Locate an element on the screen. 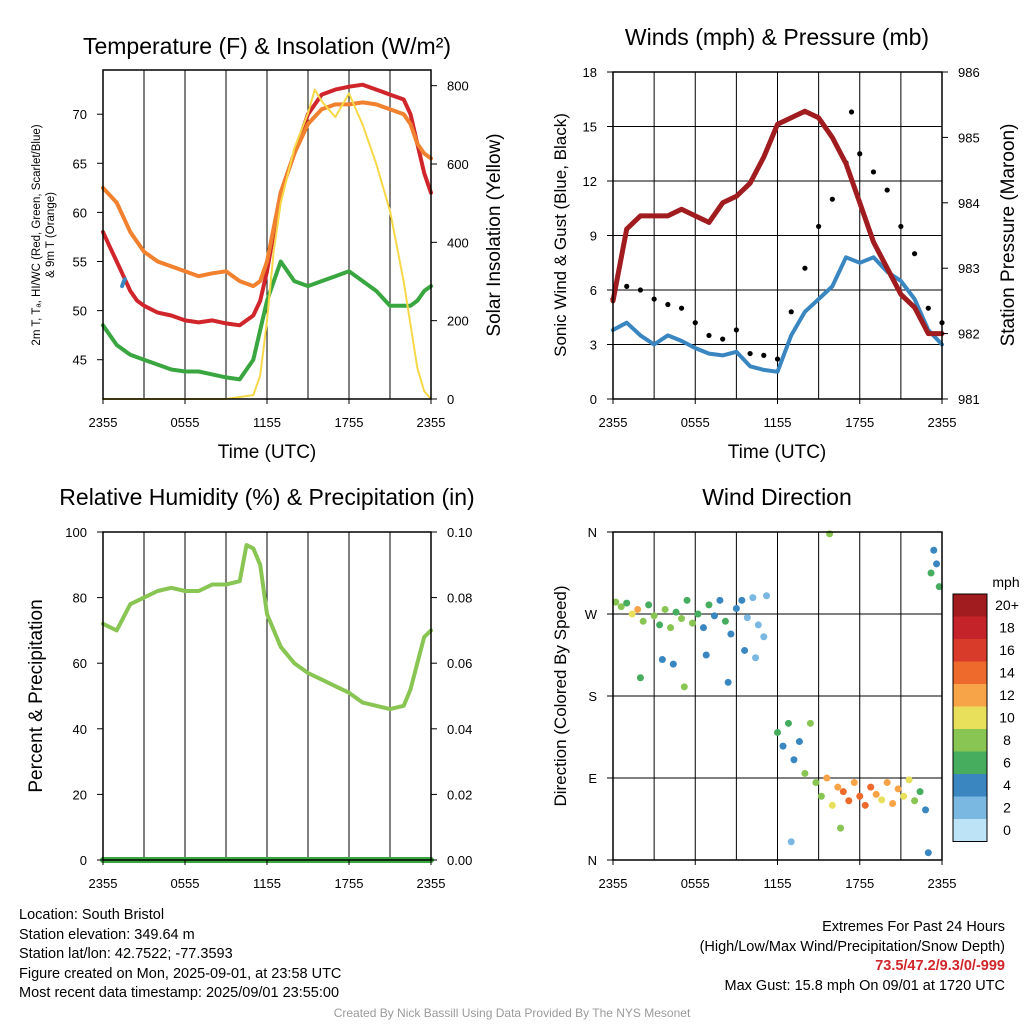 The width and height of the screenshot is (1024, 1024). dir-ytick-label: E is located at coordinates (592, 778).